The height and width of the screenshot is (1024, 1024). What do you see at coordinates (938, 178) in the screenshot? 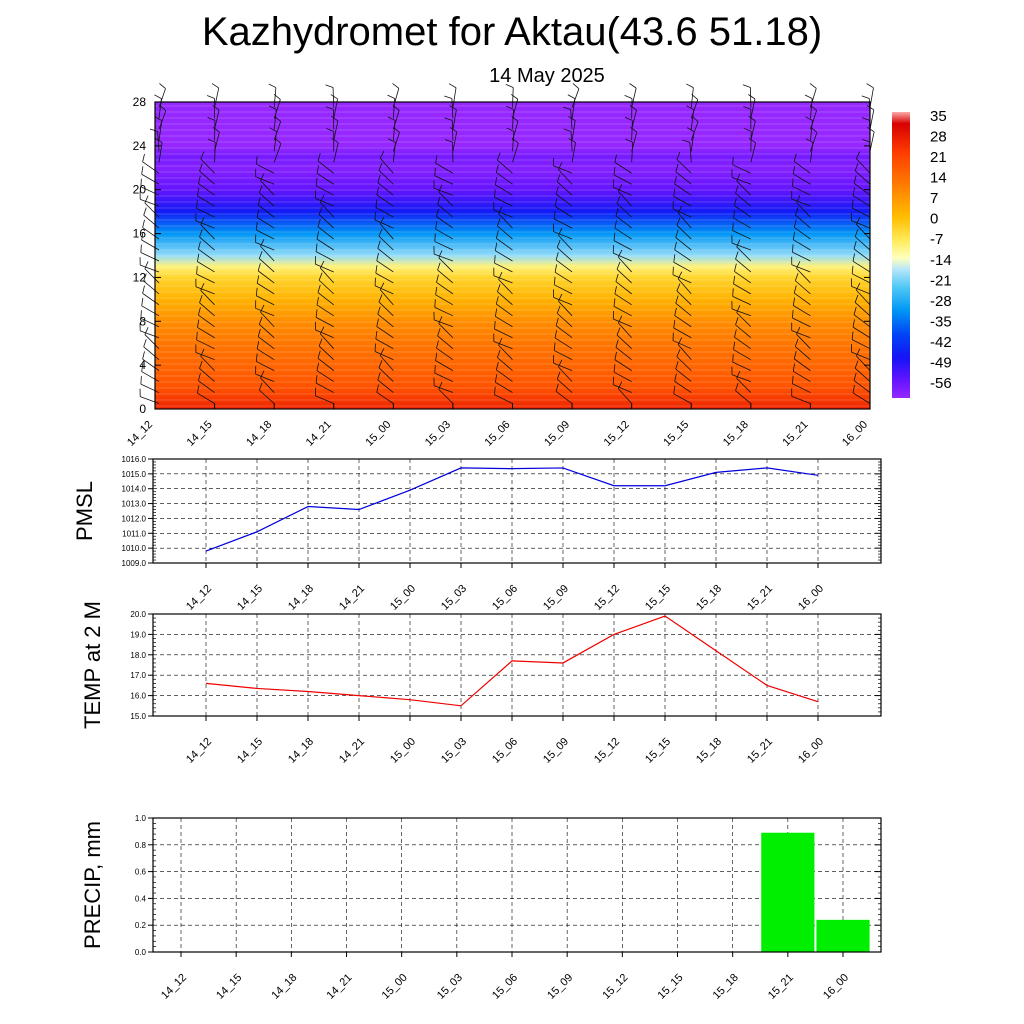
I see `colorbar-label: 14` at bounding box center [938, 178].